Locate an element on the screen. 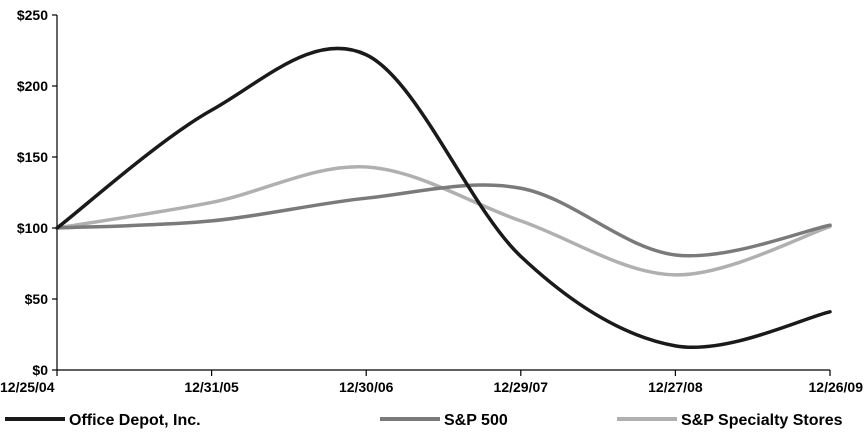 The width and height of the screenshot is (865, 439). x-tick-label: 12/27/08 is located at coordinates (675, 387).